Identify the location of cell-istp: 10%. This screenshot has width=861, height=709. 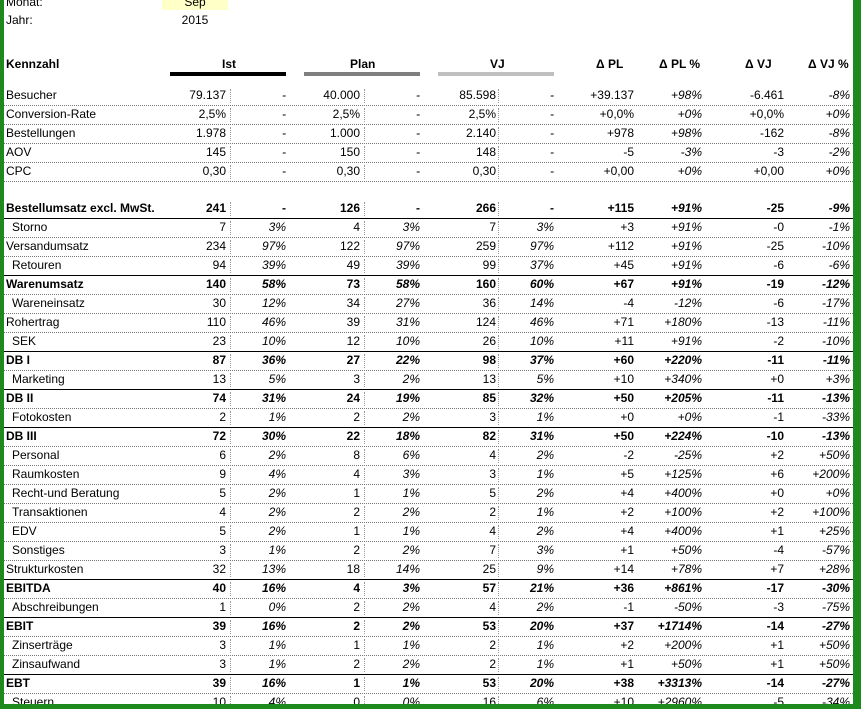
(273, 341).